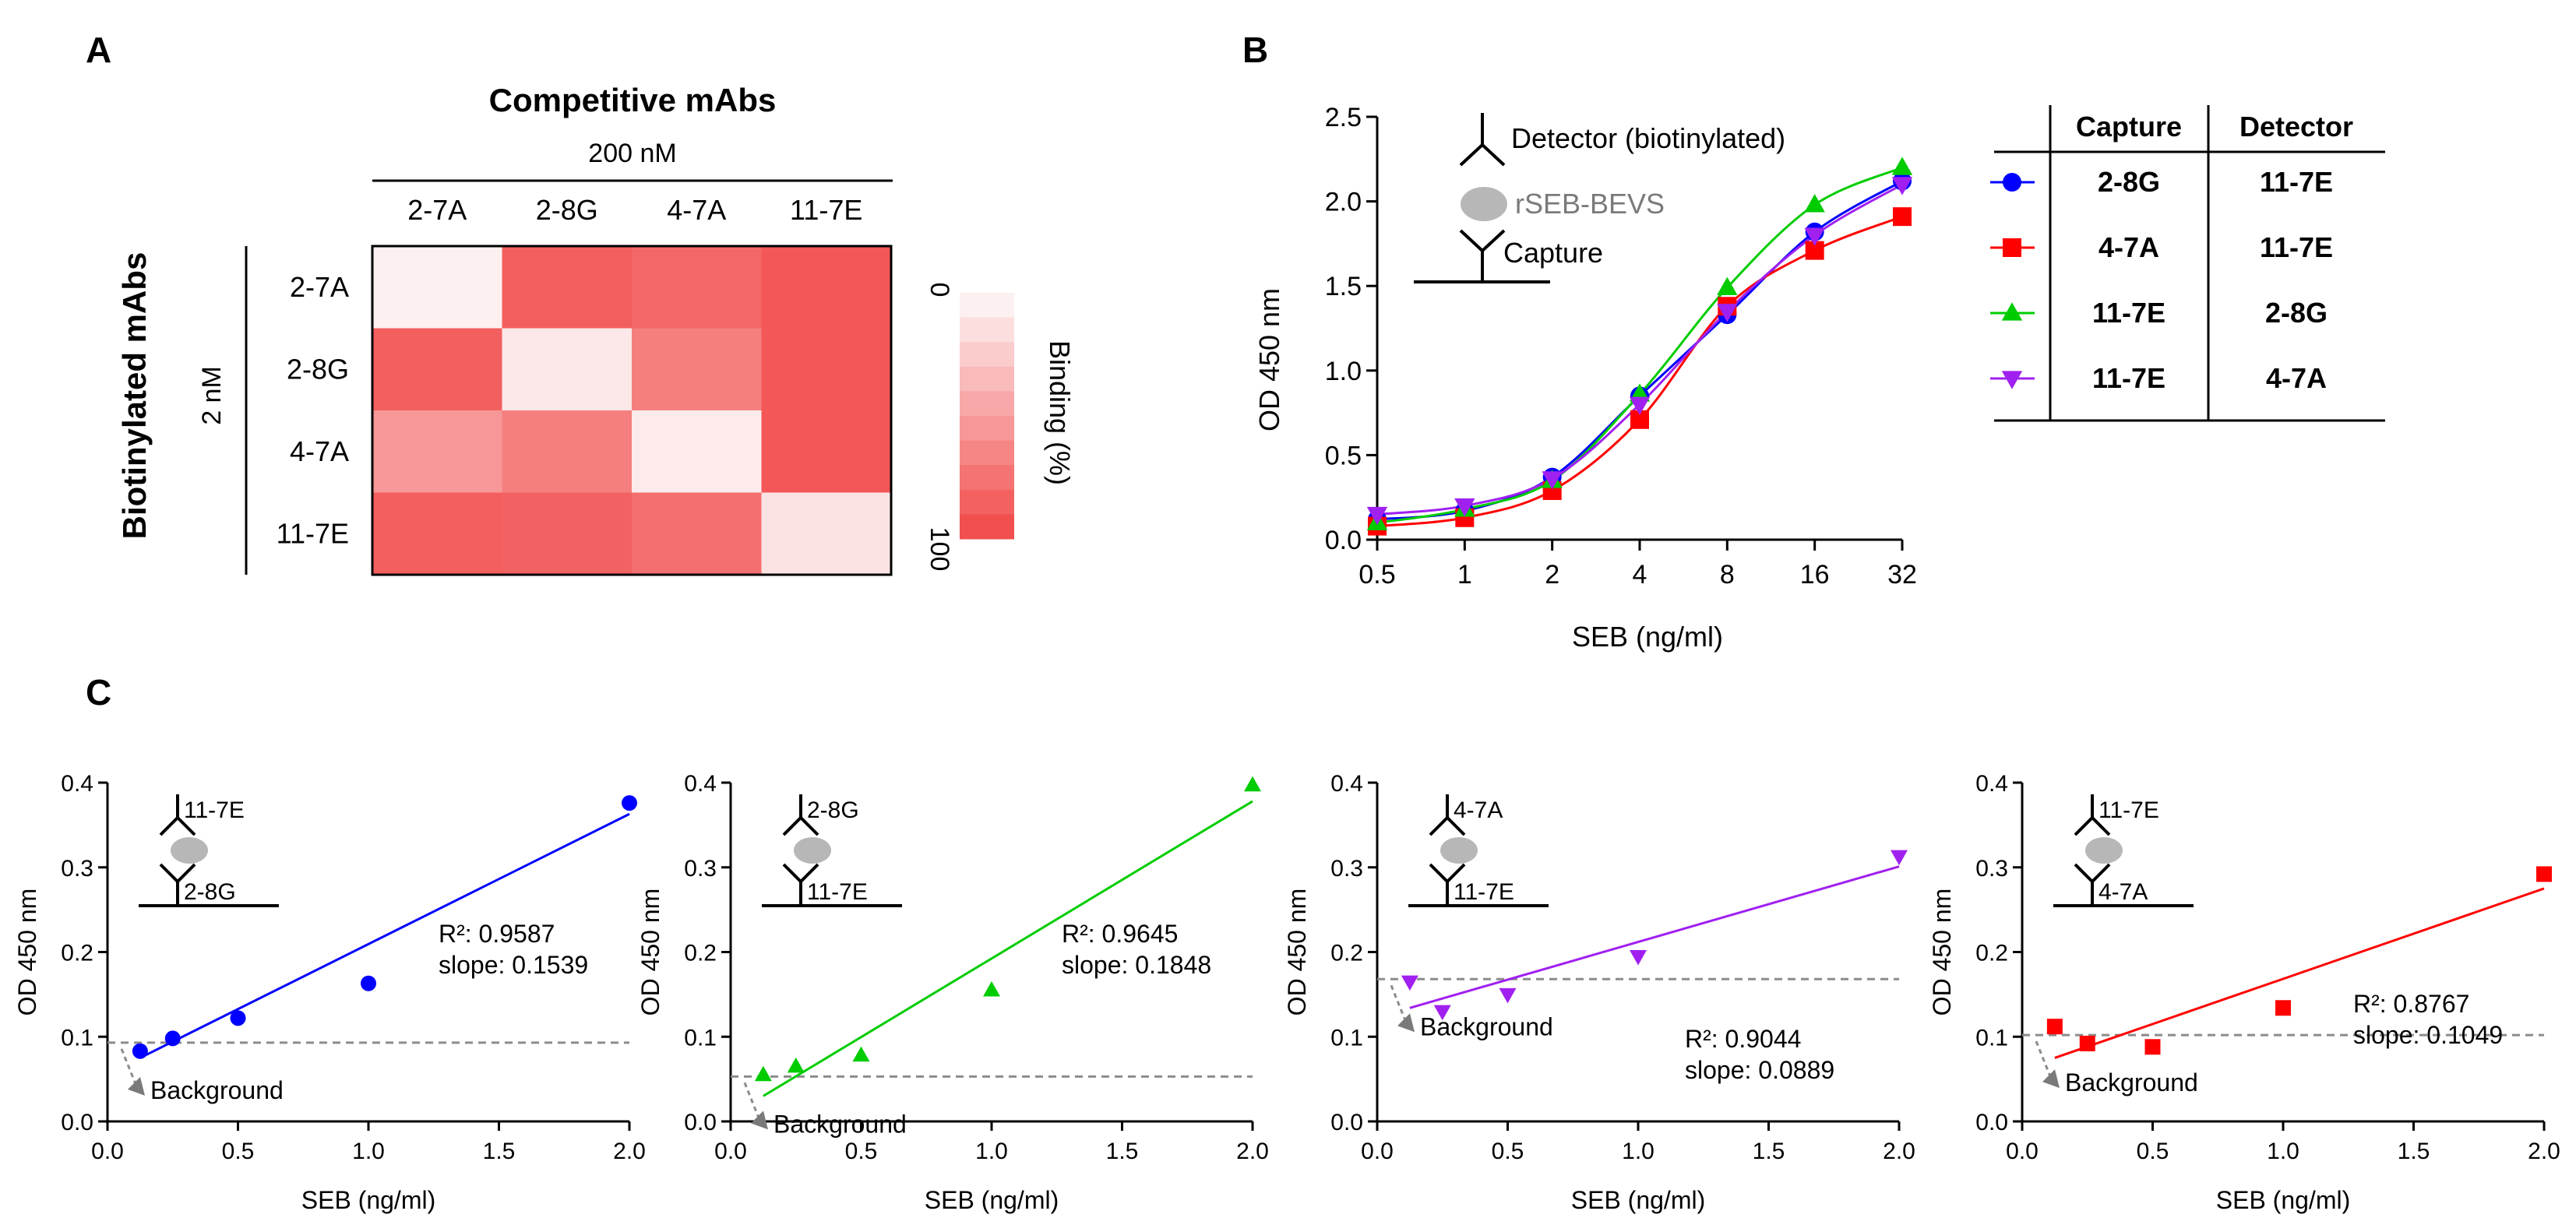  I want to click on slope-text: slope: 0.1049, so click(2428, 1035).